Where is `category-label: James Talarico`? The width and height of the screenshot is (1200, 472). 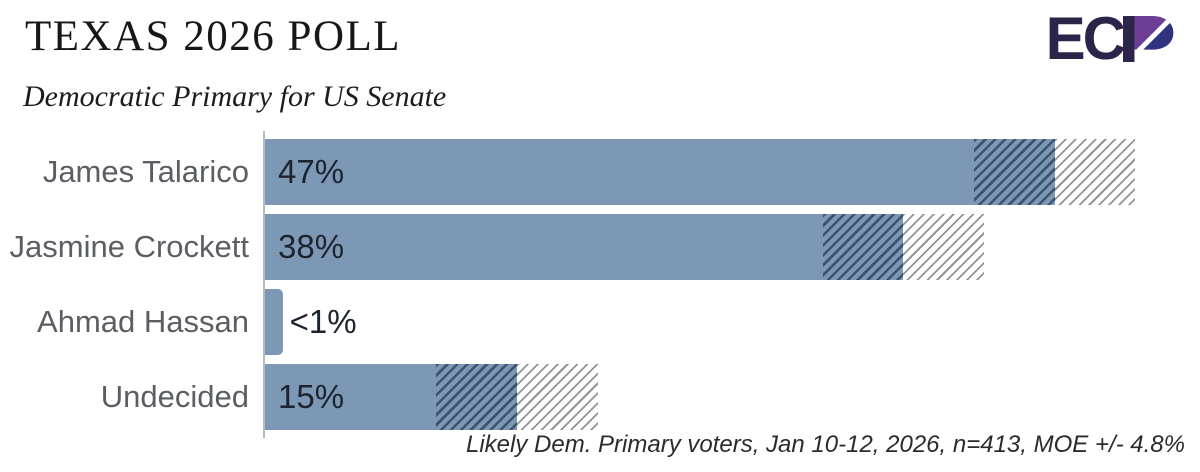
category-label: James Talarico is located at coordinates (145, 171).